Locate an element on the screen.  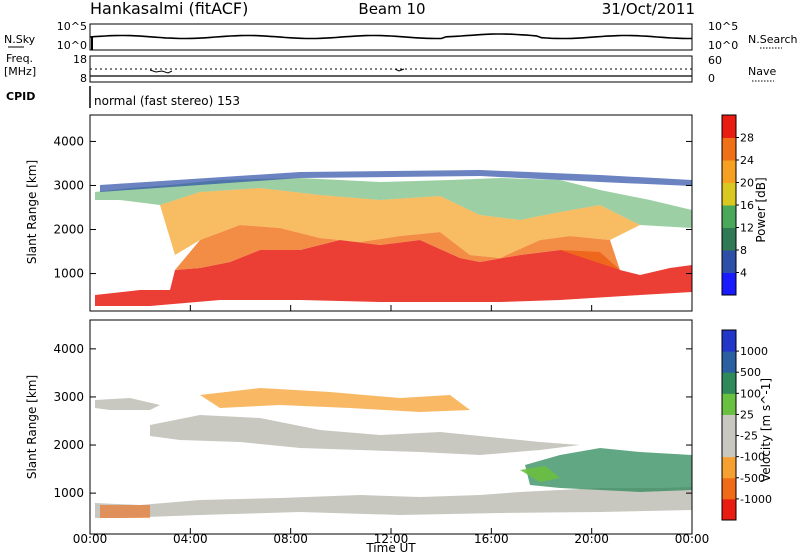
x-tick-label: 04:00 is located at coordinates (190, 539).